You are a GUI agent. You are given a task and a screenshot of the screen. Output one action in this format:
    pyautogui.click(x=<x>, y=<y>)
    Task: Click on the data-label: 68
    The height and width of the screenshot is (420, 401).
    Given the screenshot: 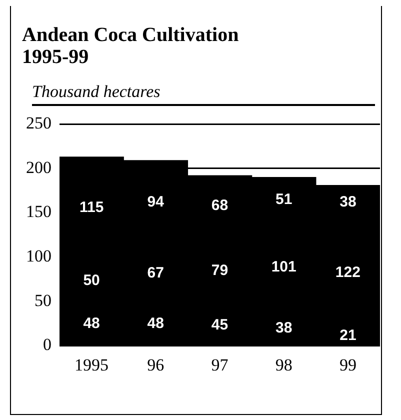 What is the action you would take?
    pyautogui.click(x=219, y=205)
    